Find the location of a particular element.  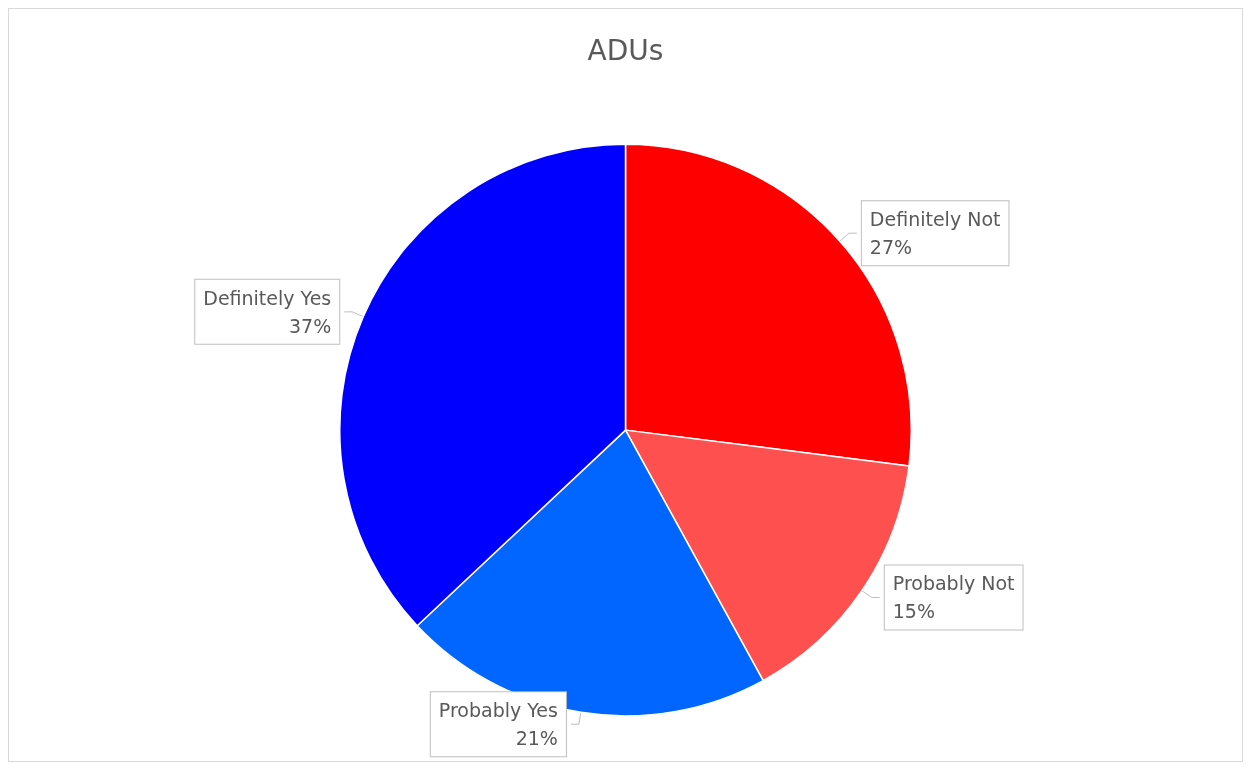

chart-title: ADUs is located at coordinates (625, 50).